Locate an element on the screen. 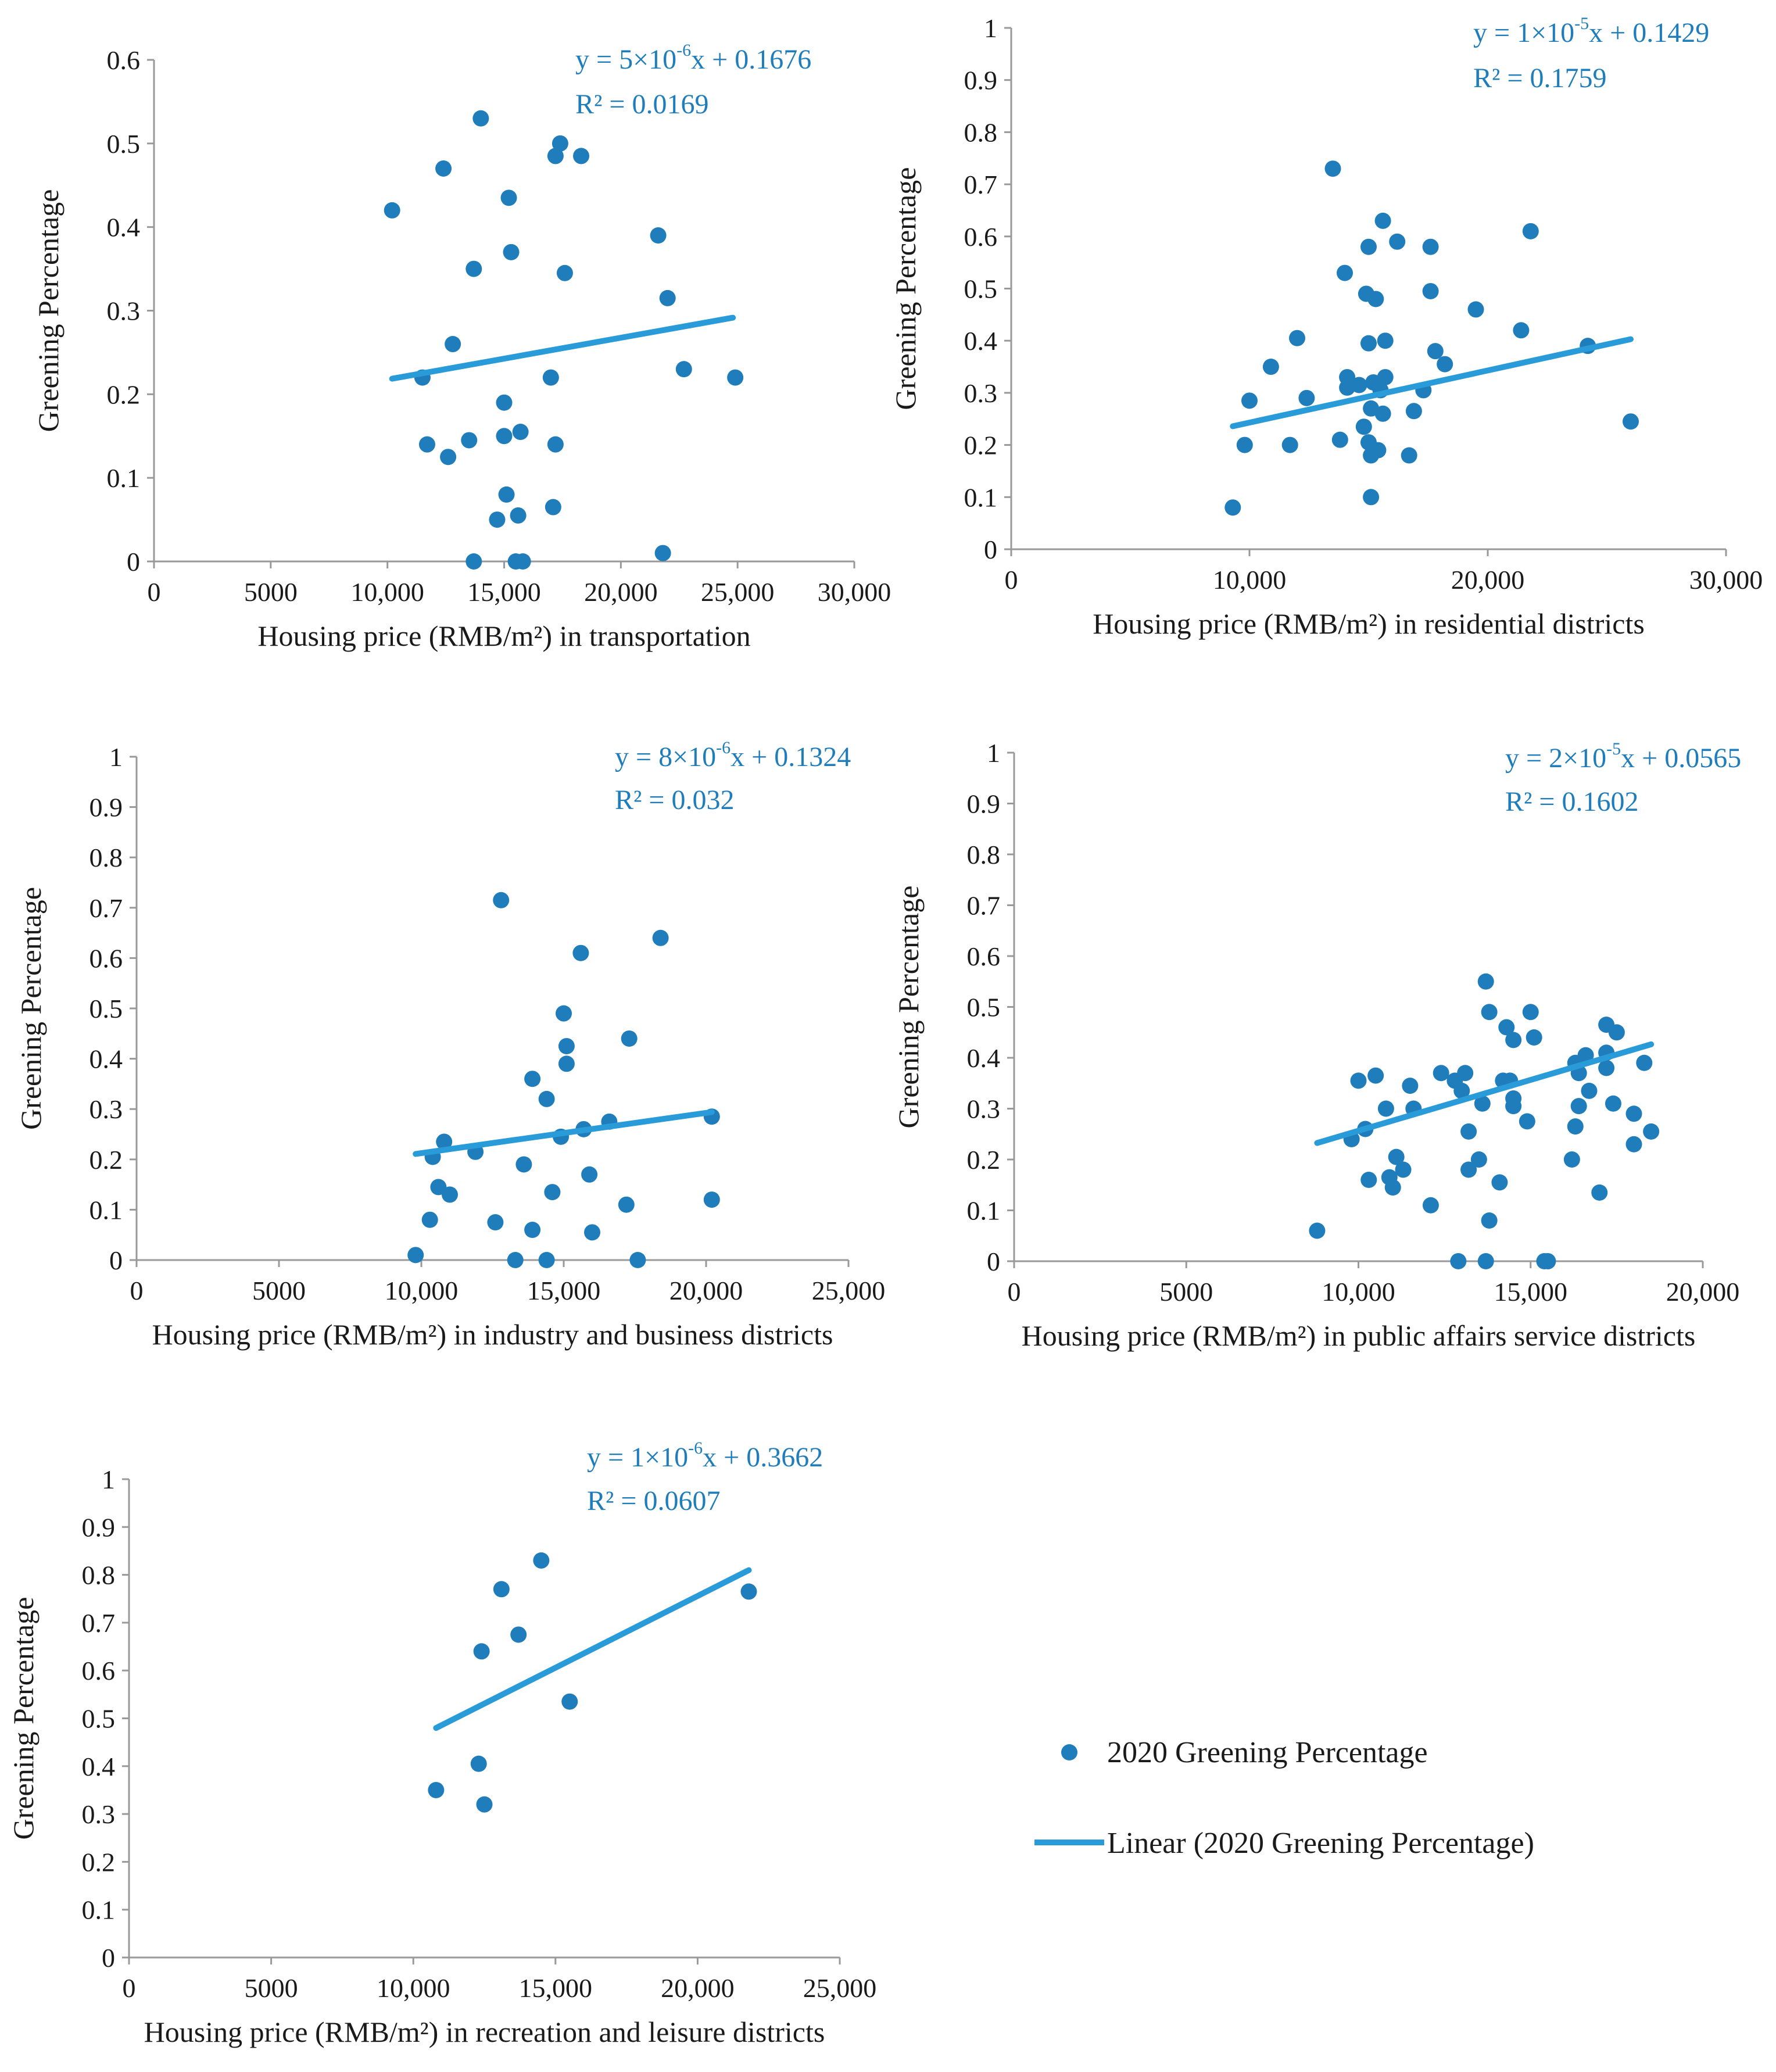  x-tick-label: 10,000 is located at coordinates (422, 1290).